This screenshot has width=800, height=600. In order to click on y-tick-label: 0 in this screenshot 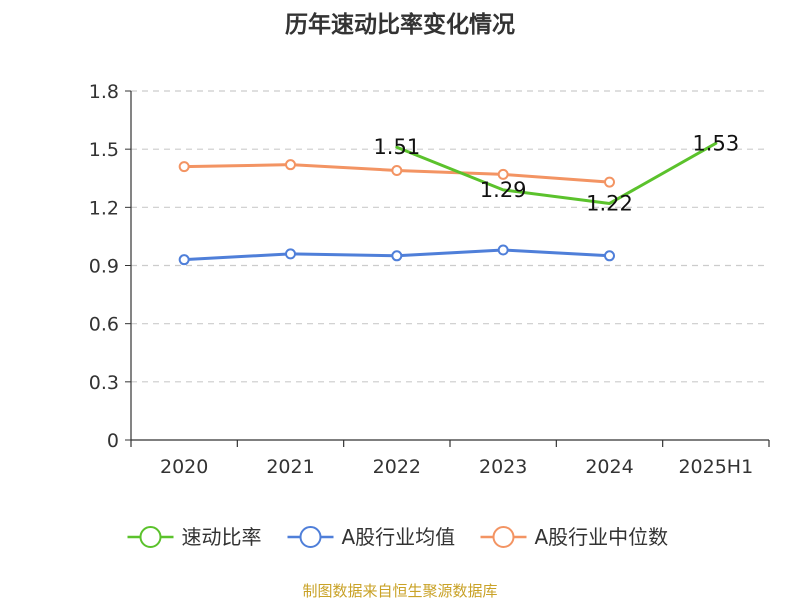, I will do `click(113, 441)`.